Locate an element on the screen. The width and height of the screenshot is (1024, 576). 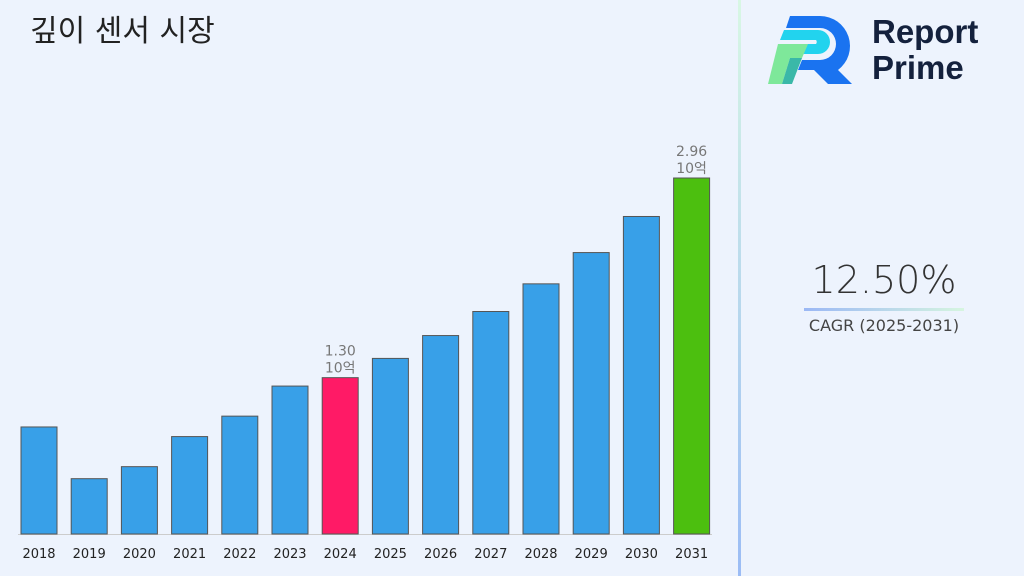
x-tick-label: 2018 is located at coordinates (38, 554).